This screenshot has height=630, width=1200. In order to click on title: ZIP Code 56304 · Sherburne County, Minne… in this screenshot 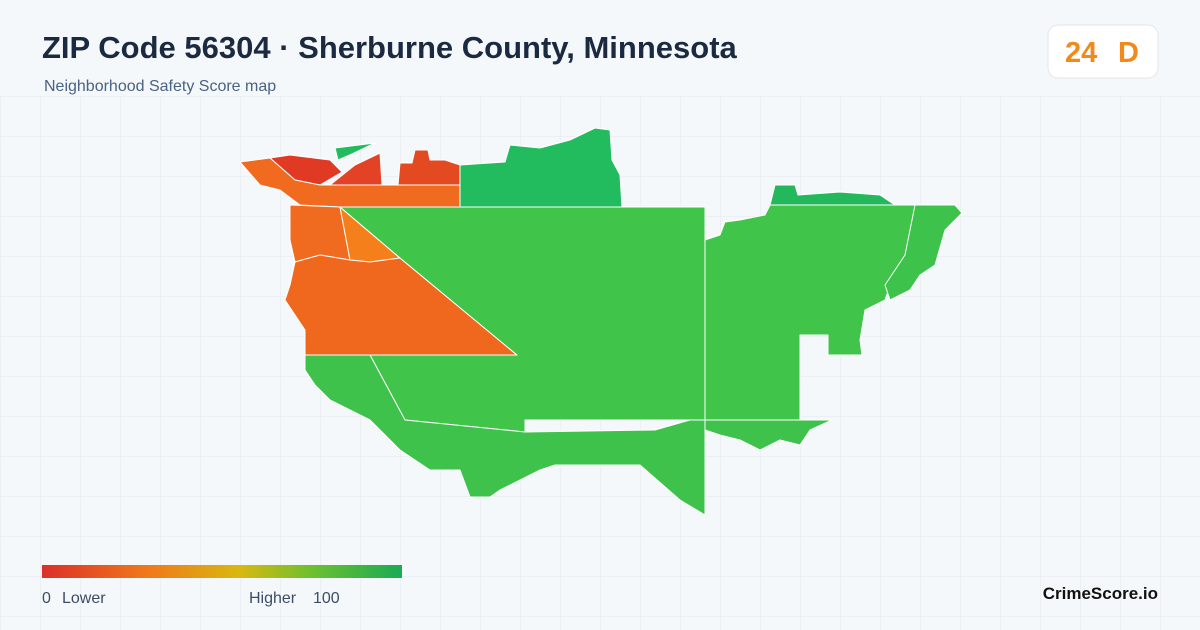, I will do `click(390, 47)`.